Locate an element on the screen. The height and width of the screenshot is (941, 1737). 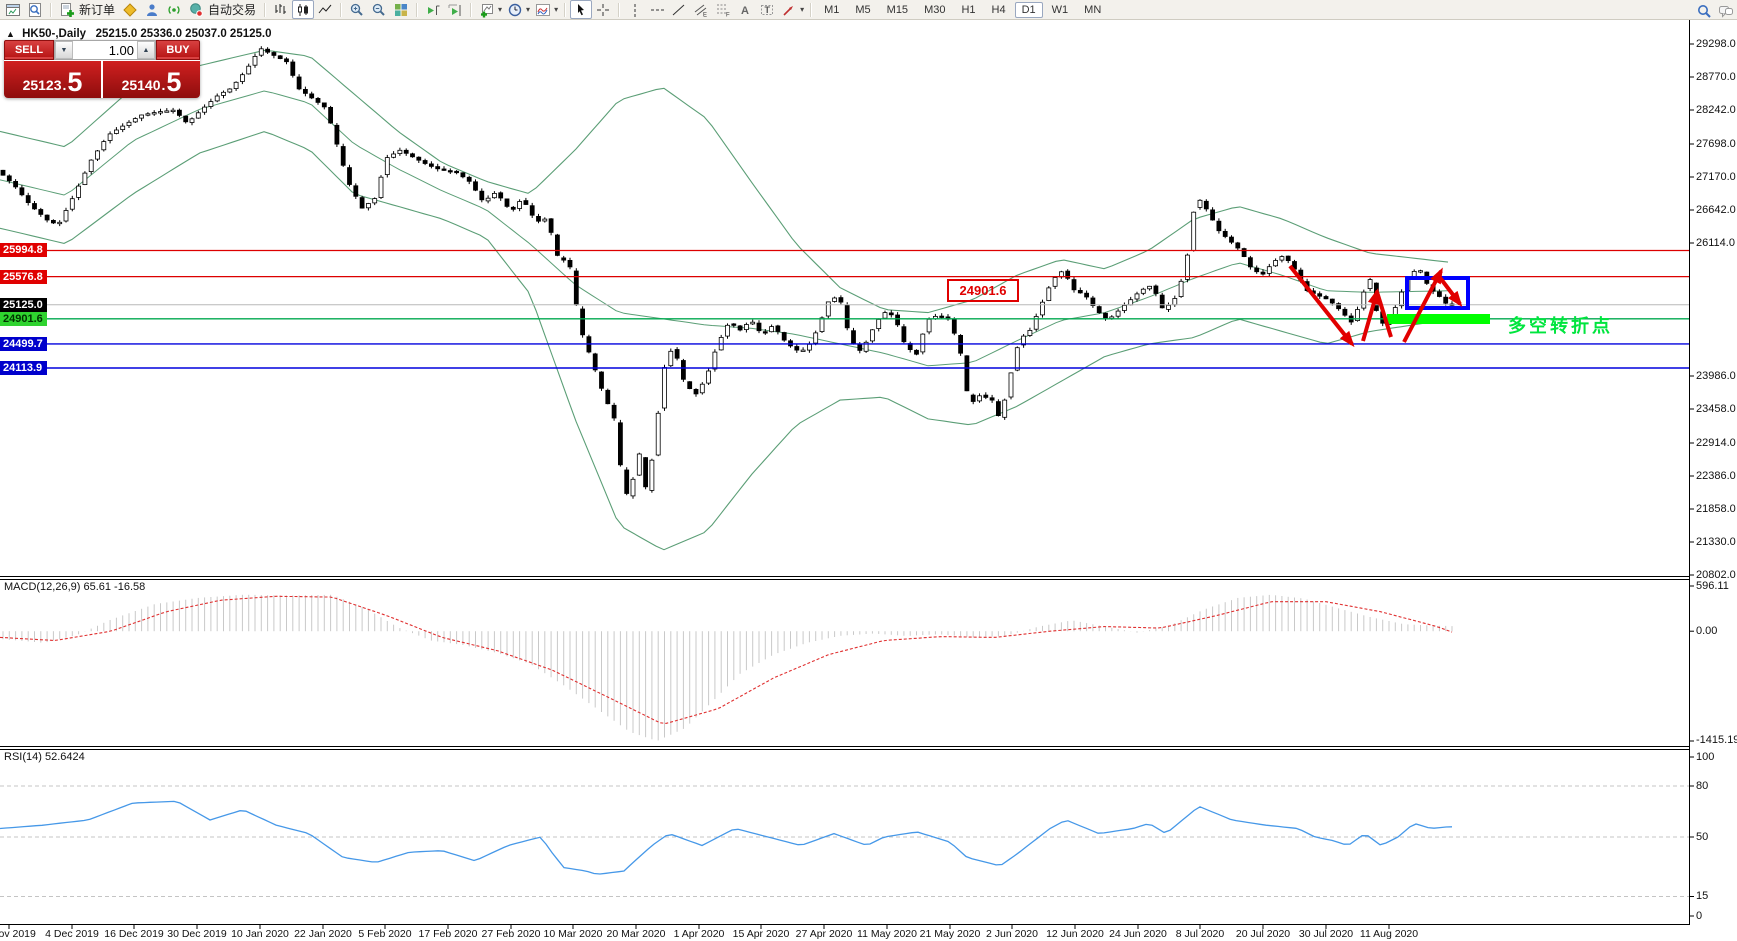
arrows-tool-icon is located at coordinates (789, 9).